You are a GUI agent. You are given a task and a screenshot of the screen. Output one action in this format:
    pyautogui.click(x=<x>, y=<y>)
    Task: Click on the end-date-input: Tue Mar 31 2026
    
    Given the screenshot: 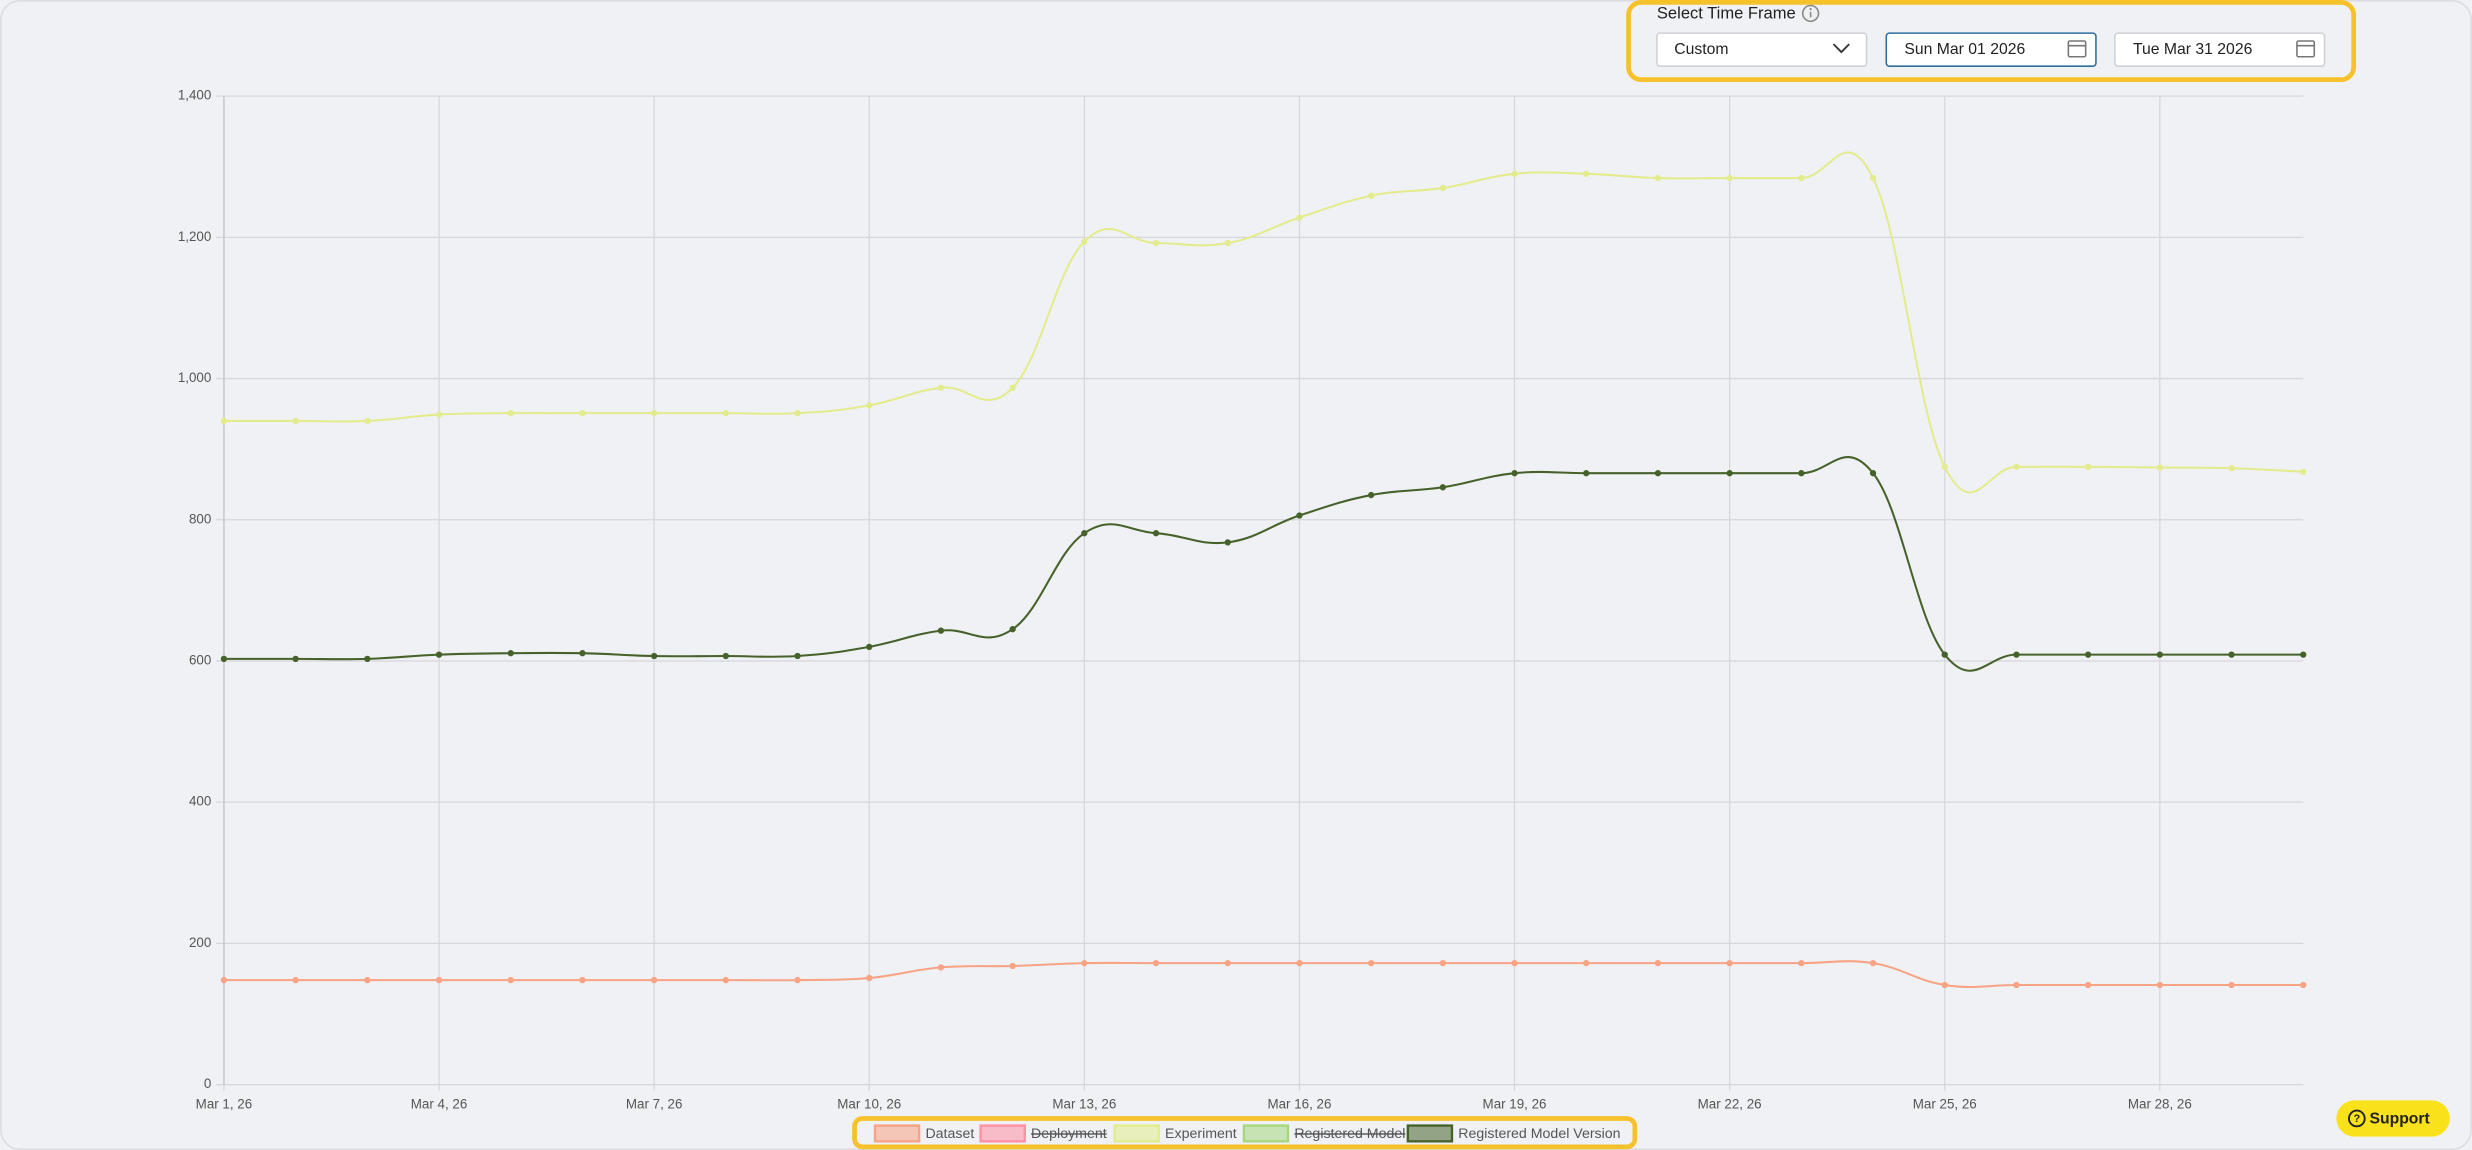 What is the action you would take?
    pyautogui.click(x=2220, y=49)
    